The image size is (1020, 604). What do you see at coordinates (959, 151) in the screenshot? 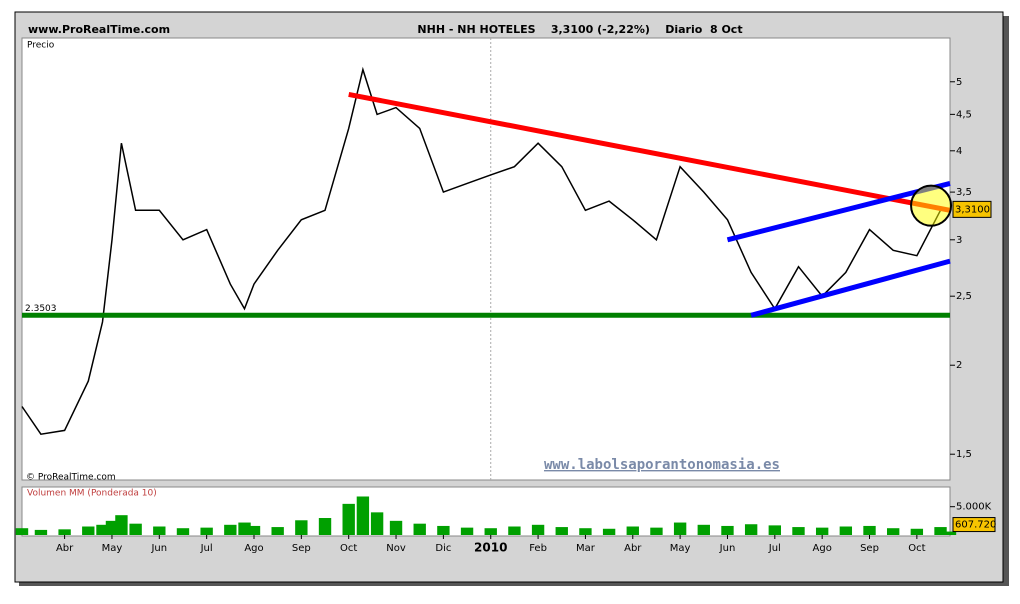
I see `y-tick-label: 4` at bounding box center [959, 151].